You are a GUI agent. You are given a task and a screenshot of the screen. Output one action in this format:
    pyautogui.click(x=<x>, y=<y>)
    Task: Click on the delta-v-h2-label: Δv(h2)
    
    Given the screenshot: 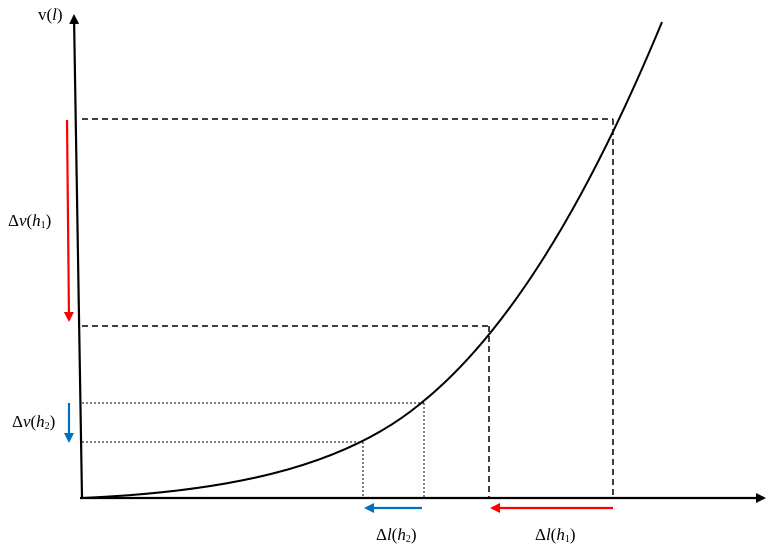 What is the action you would take?
    pyautogui.click(x=34, y=422)
    